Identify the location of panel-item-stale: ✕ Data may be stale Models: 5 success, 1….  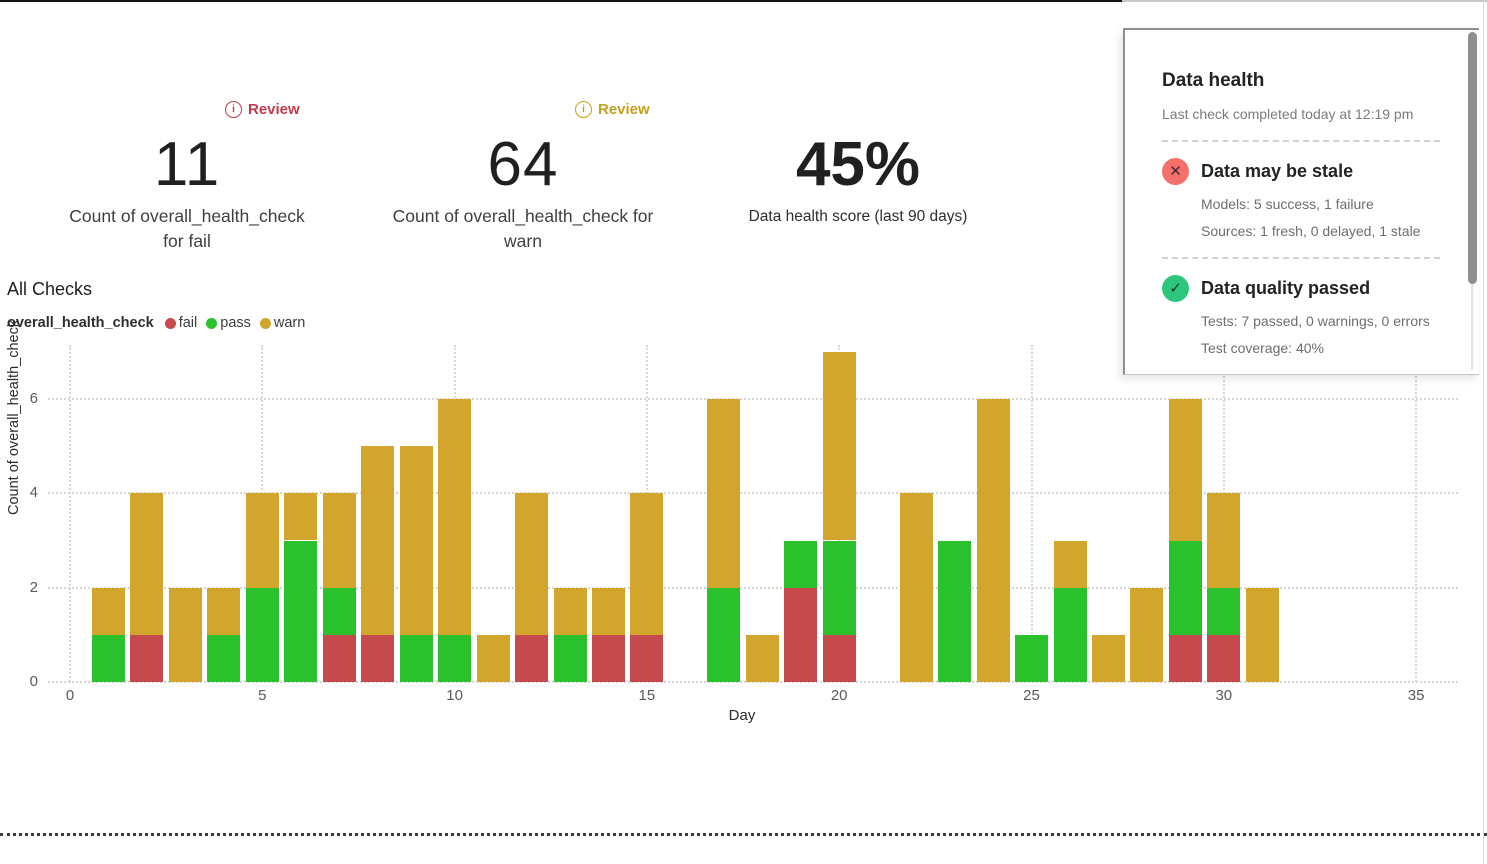
(1305, 198).